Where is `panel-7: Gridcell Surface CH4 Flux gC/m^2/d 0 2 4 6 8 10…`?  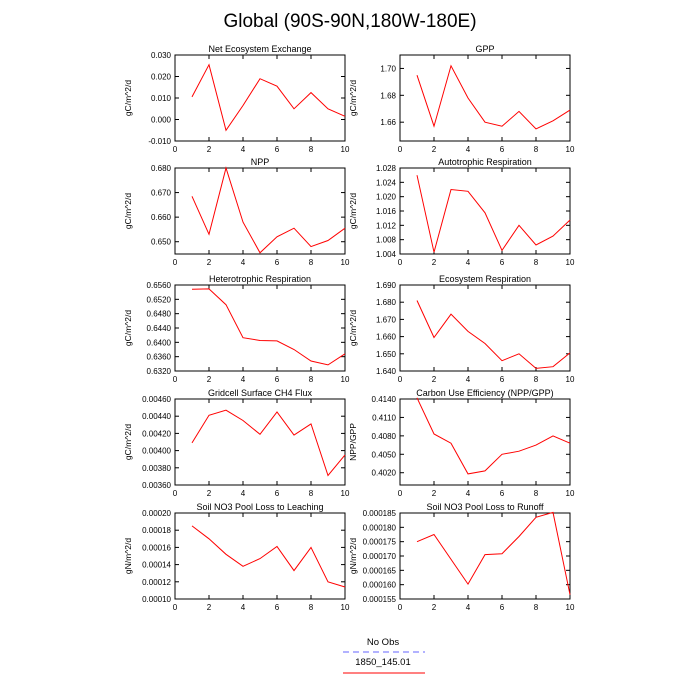
panel-7: Gridcell Surface CH4 Flux gC/m^2/d 0 2 4 6 8 10… is located at coordinates (236, 443).